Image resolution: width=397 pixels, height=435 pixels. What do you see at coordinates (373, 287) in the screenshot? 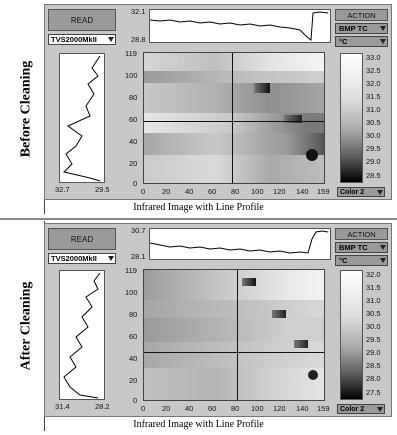
I see `scale-tick: 31.5` at bounding box center [373, 287].